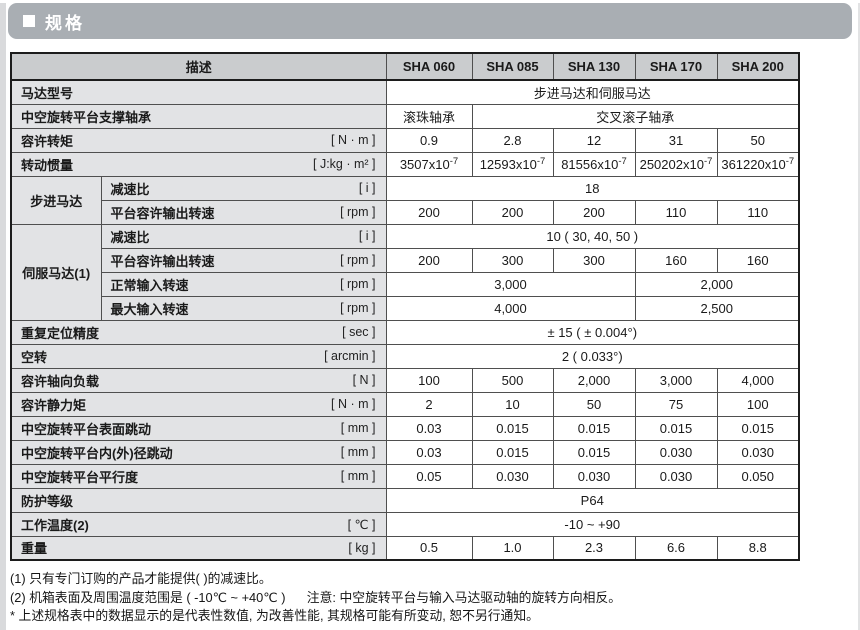 The width and height of the screenshot is (860, 630). What do you see at coordinates (65, 23) in the screenshot?
I see `page-title: 规格` at bounding box center [65, 23].